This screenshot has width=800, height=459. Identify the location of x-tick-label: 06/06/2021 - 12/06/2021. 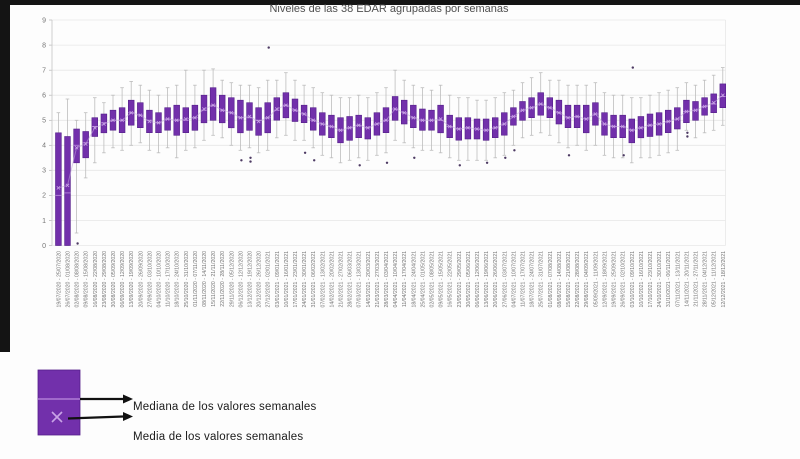
(478, 279).